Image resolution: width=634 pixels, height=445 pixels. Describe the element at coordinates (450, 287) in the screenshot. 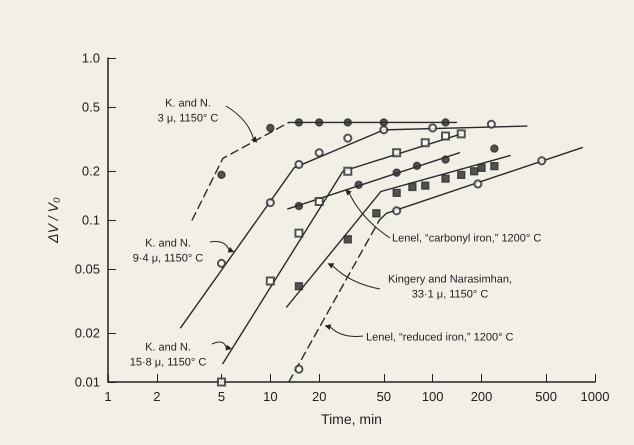

I see `annotation: Kingery and Narasimhan, 33·1 μ, 1150° C` at that location.